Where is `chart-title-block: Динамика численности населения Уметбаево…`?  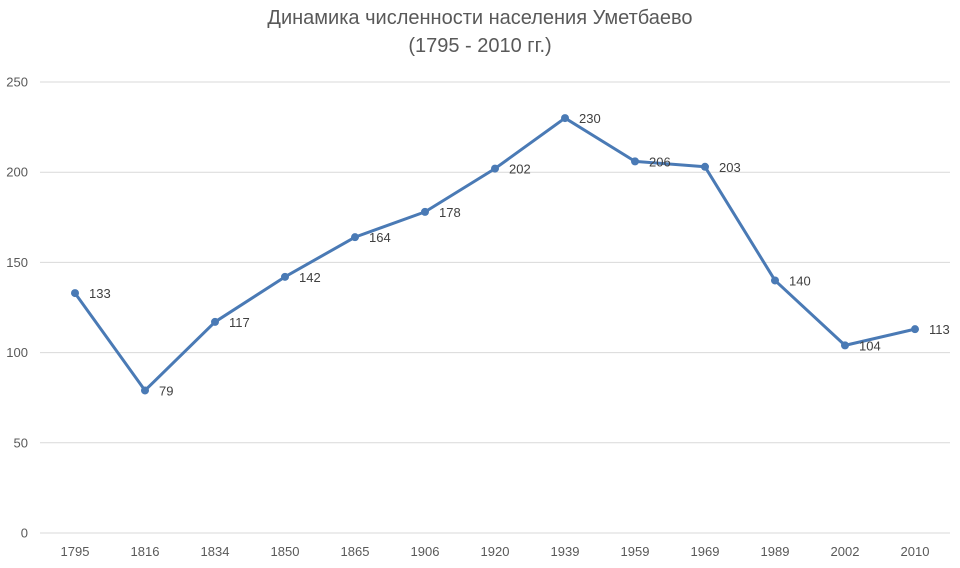 chart-title-block: Динамика численности населения Уметбаево… is located at coordinates (480, 32).